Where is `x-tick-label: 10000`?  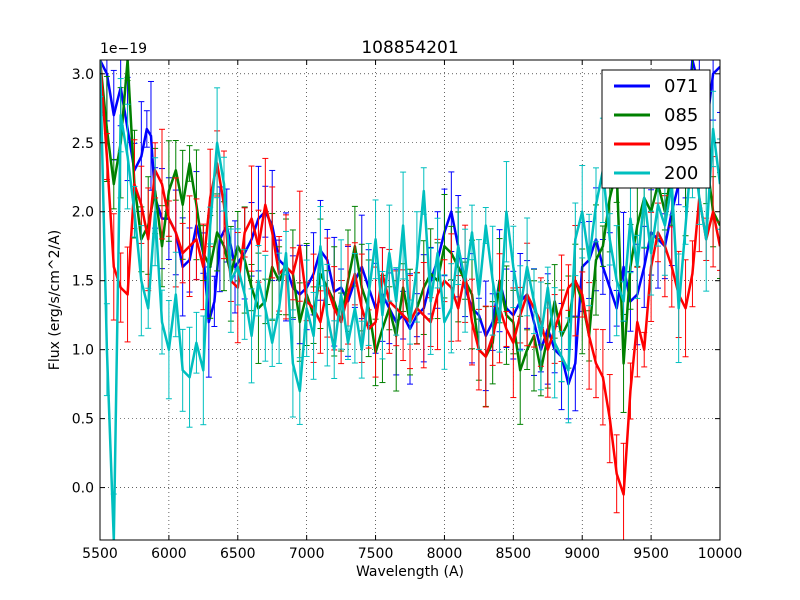 x-tick-label: 10000 is located at coordinates (720, 554).